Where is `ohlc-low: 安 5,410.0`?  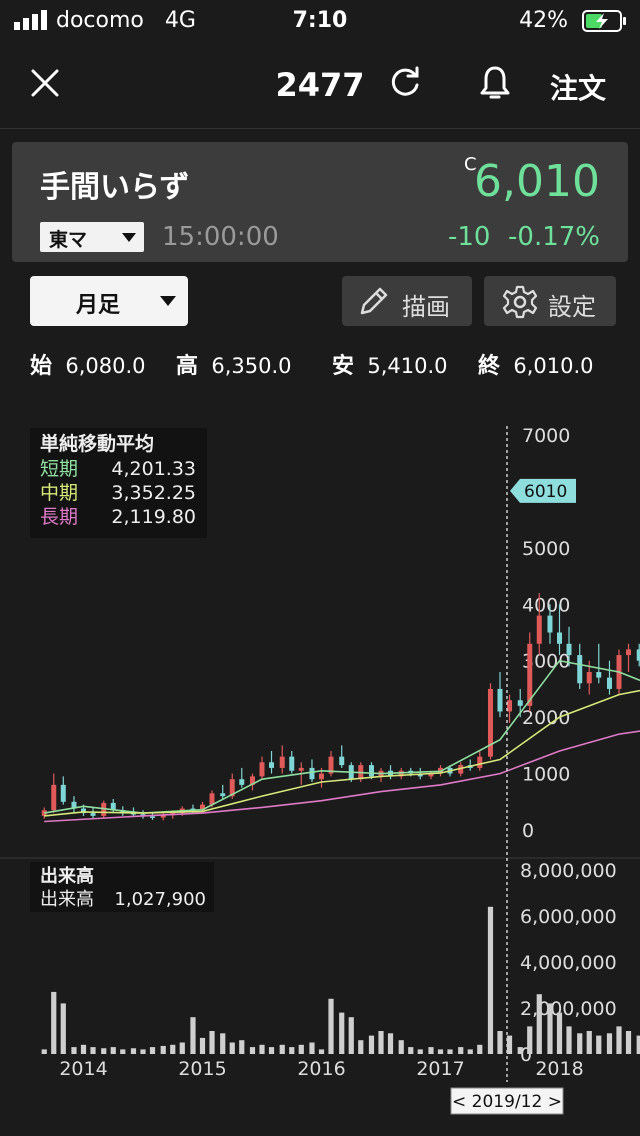 ohlc-low: 安 5,410.0 is located at coordinates (390, 364).